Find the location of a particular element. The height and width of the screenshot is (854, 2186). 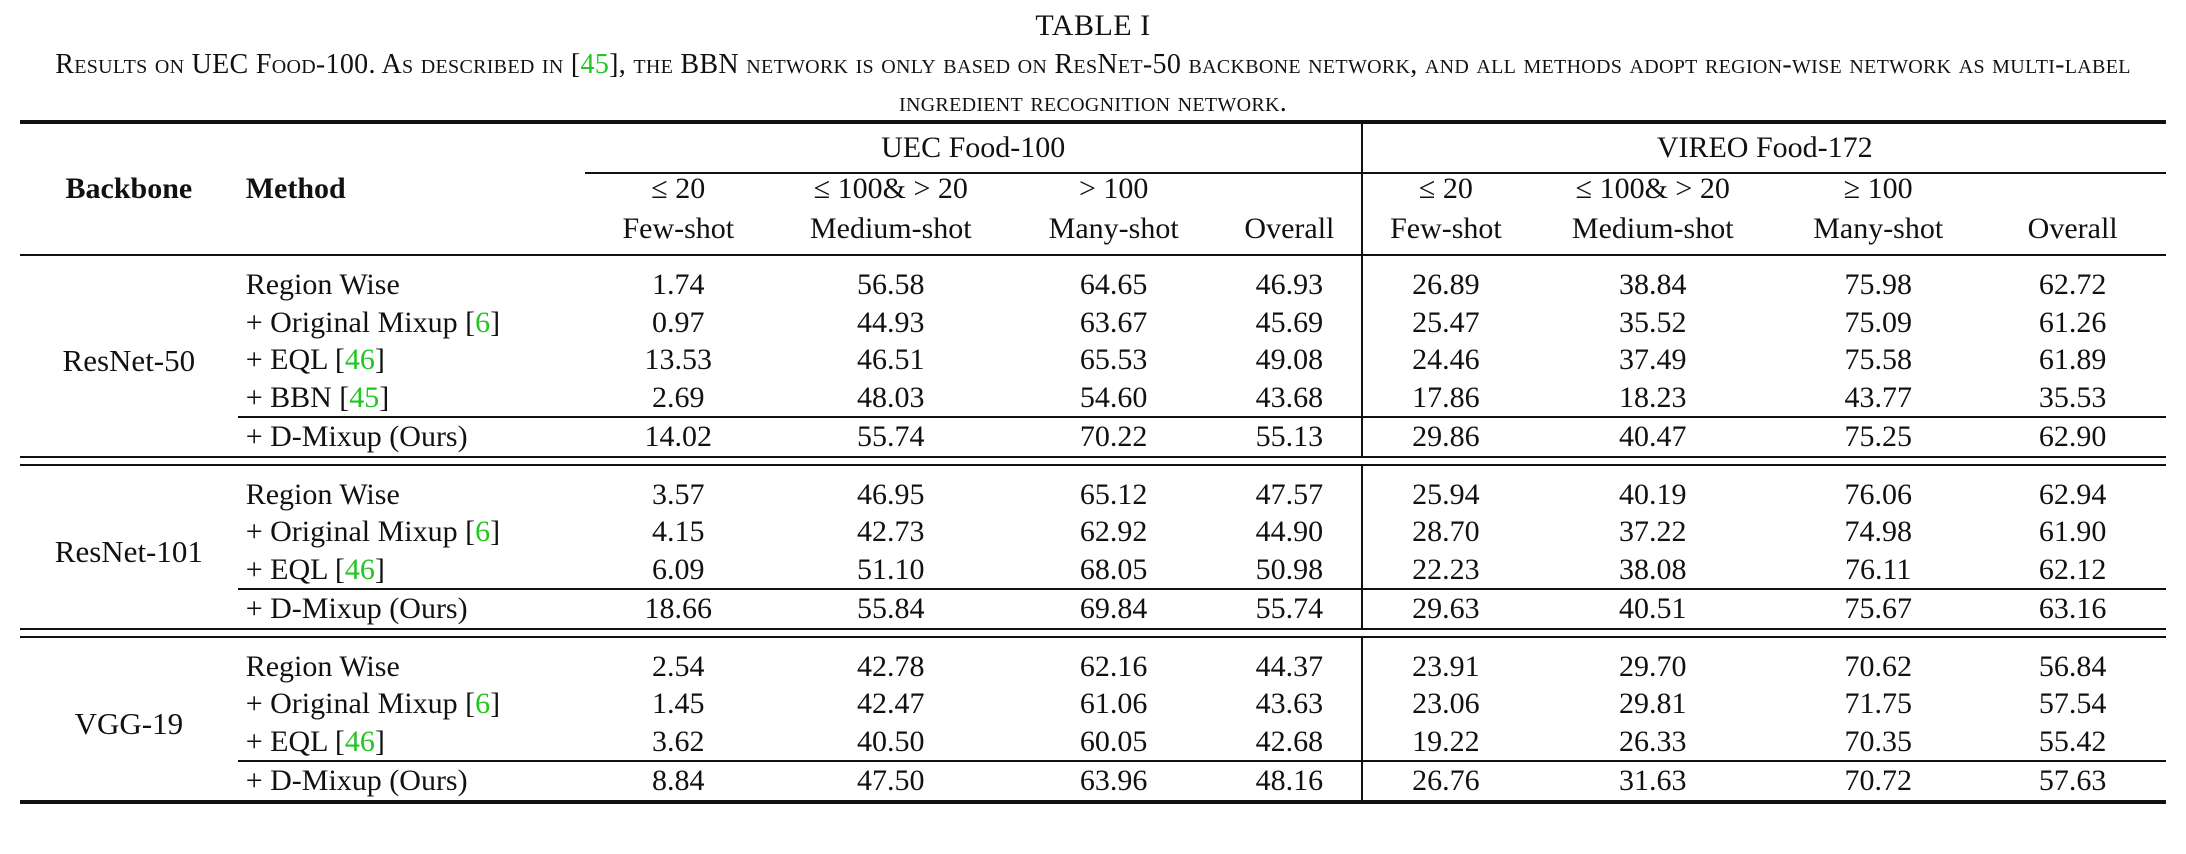

value-cell: 46.51 is located at coordinates (891, 359).